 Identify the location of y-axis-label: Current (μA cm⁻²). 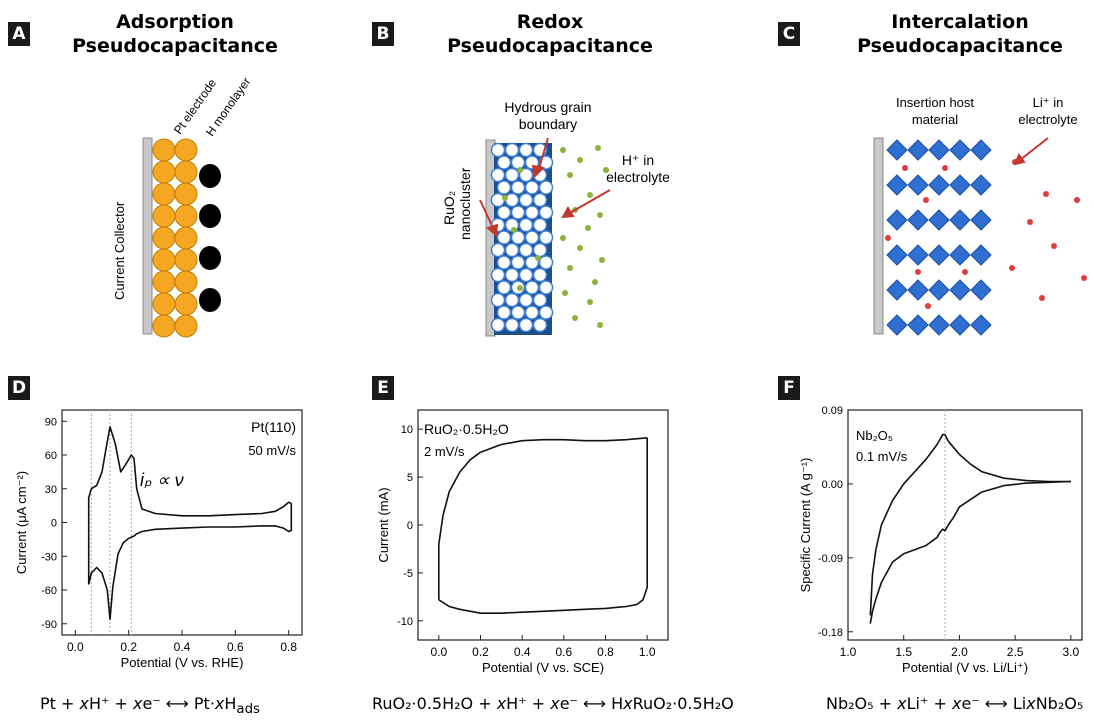
(21, 522).